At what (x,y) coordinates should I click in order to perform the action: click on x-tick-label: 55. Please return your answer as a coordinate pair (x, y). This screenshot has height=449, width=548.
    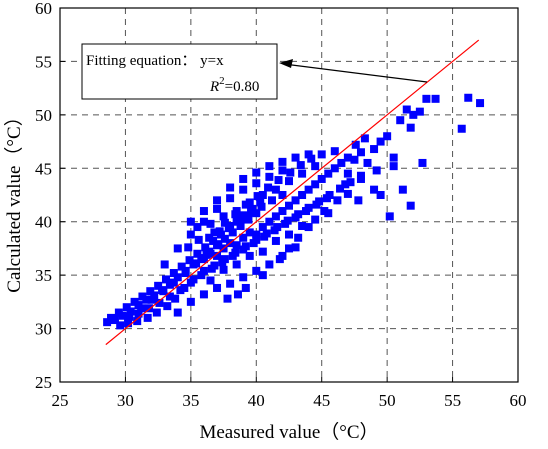
    Looking at the image, I should click on (452, 400).